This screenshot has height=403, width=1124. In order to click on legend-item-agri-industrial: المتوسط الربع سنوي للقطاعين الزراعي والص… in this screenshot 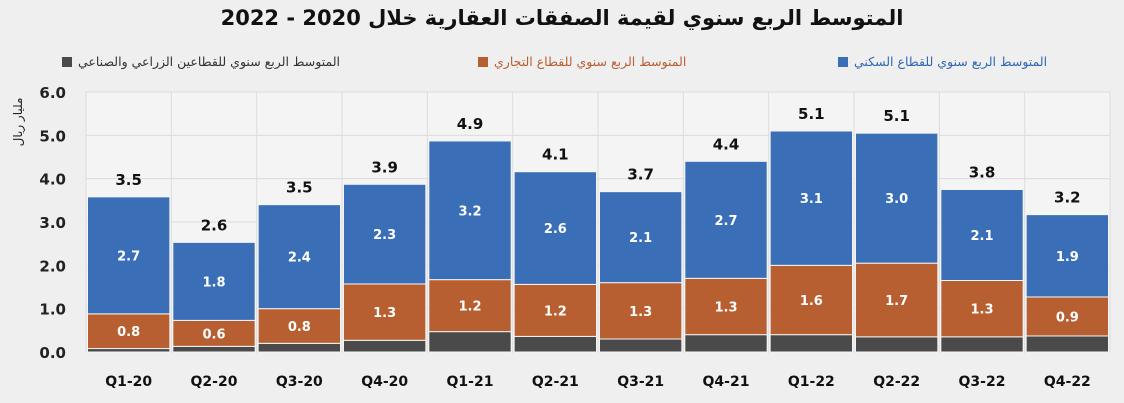, I will do `click(201, 61)`.